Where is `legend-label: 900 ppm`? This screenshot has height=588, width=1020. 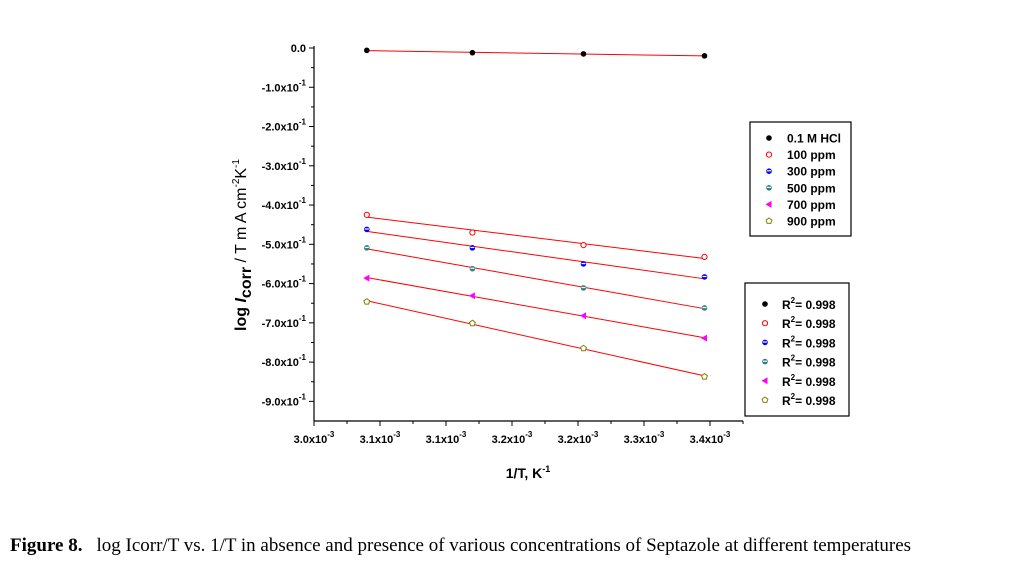 legend-label: 900 ppm is located at coordinates (811, 222).